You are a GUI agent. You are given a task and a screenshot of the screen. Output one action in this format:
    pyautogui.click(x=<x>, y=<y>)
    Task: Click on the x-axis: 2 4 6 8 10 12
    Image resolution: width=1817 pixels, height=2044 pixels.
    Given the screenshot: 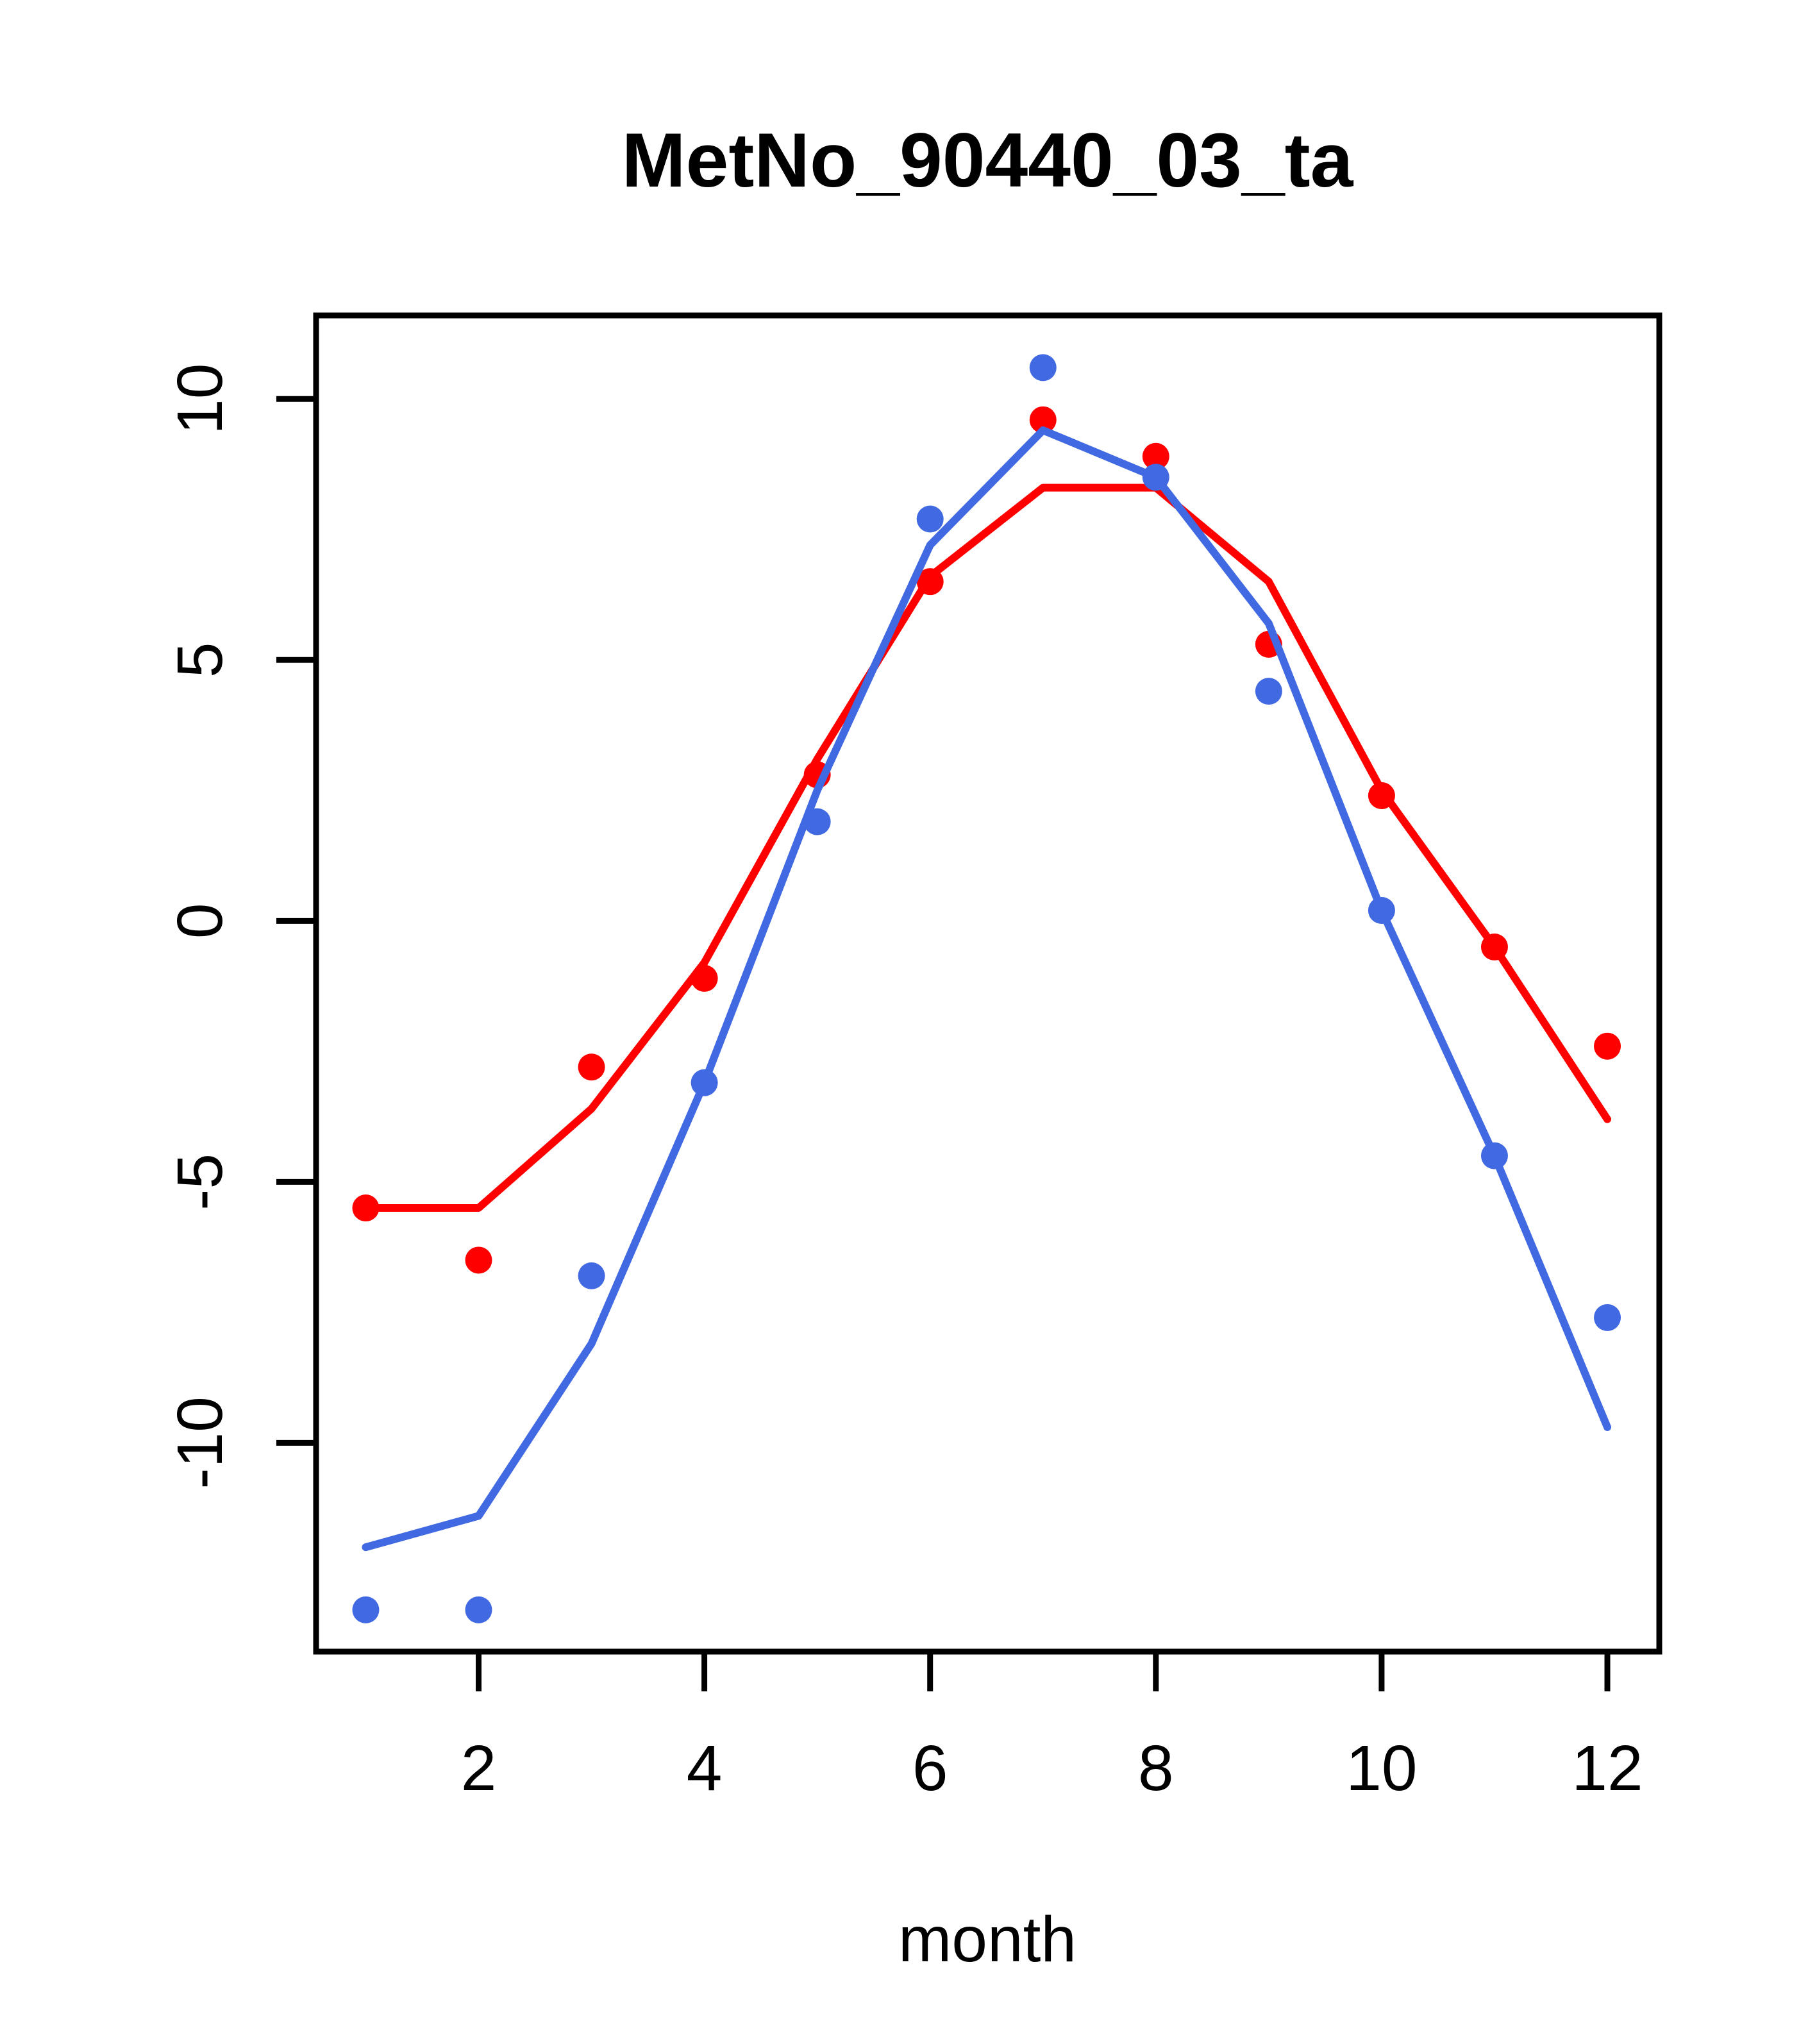 What is the action you would take?
    pyautogui.click(x=1052, y=1728)
    